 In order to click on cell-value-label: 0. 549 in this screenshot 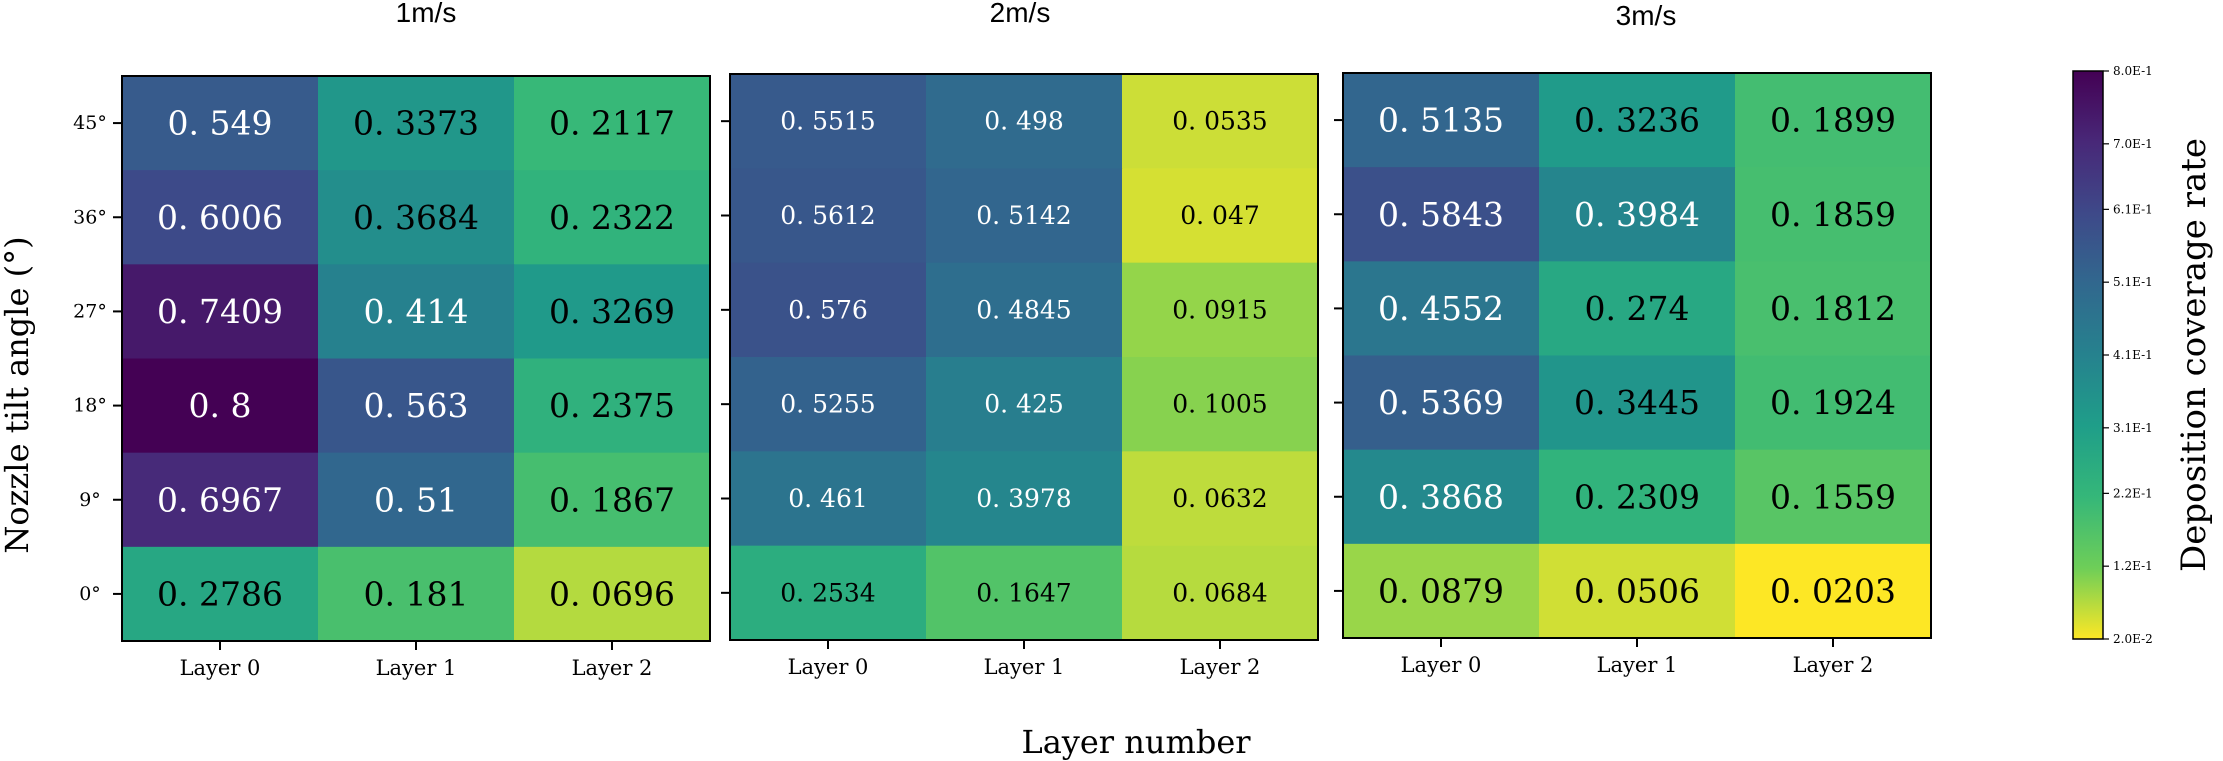, I will do `click(220, 123)`.